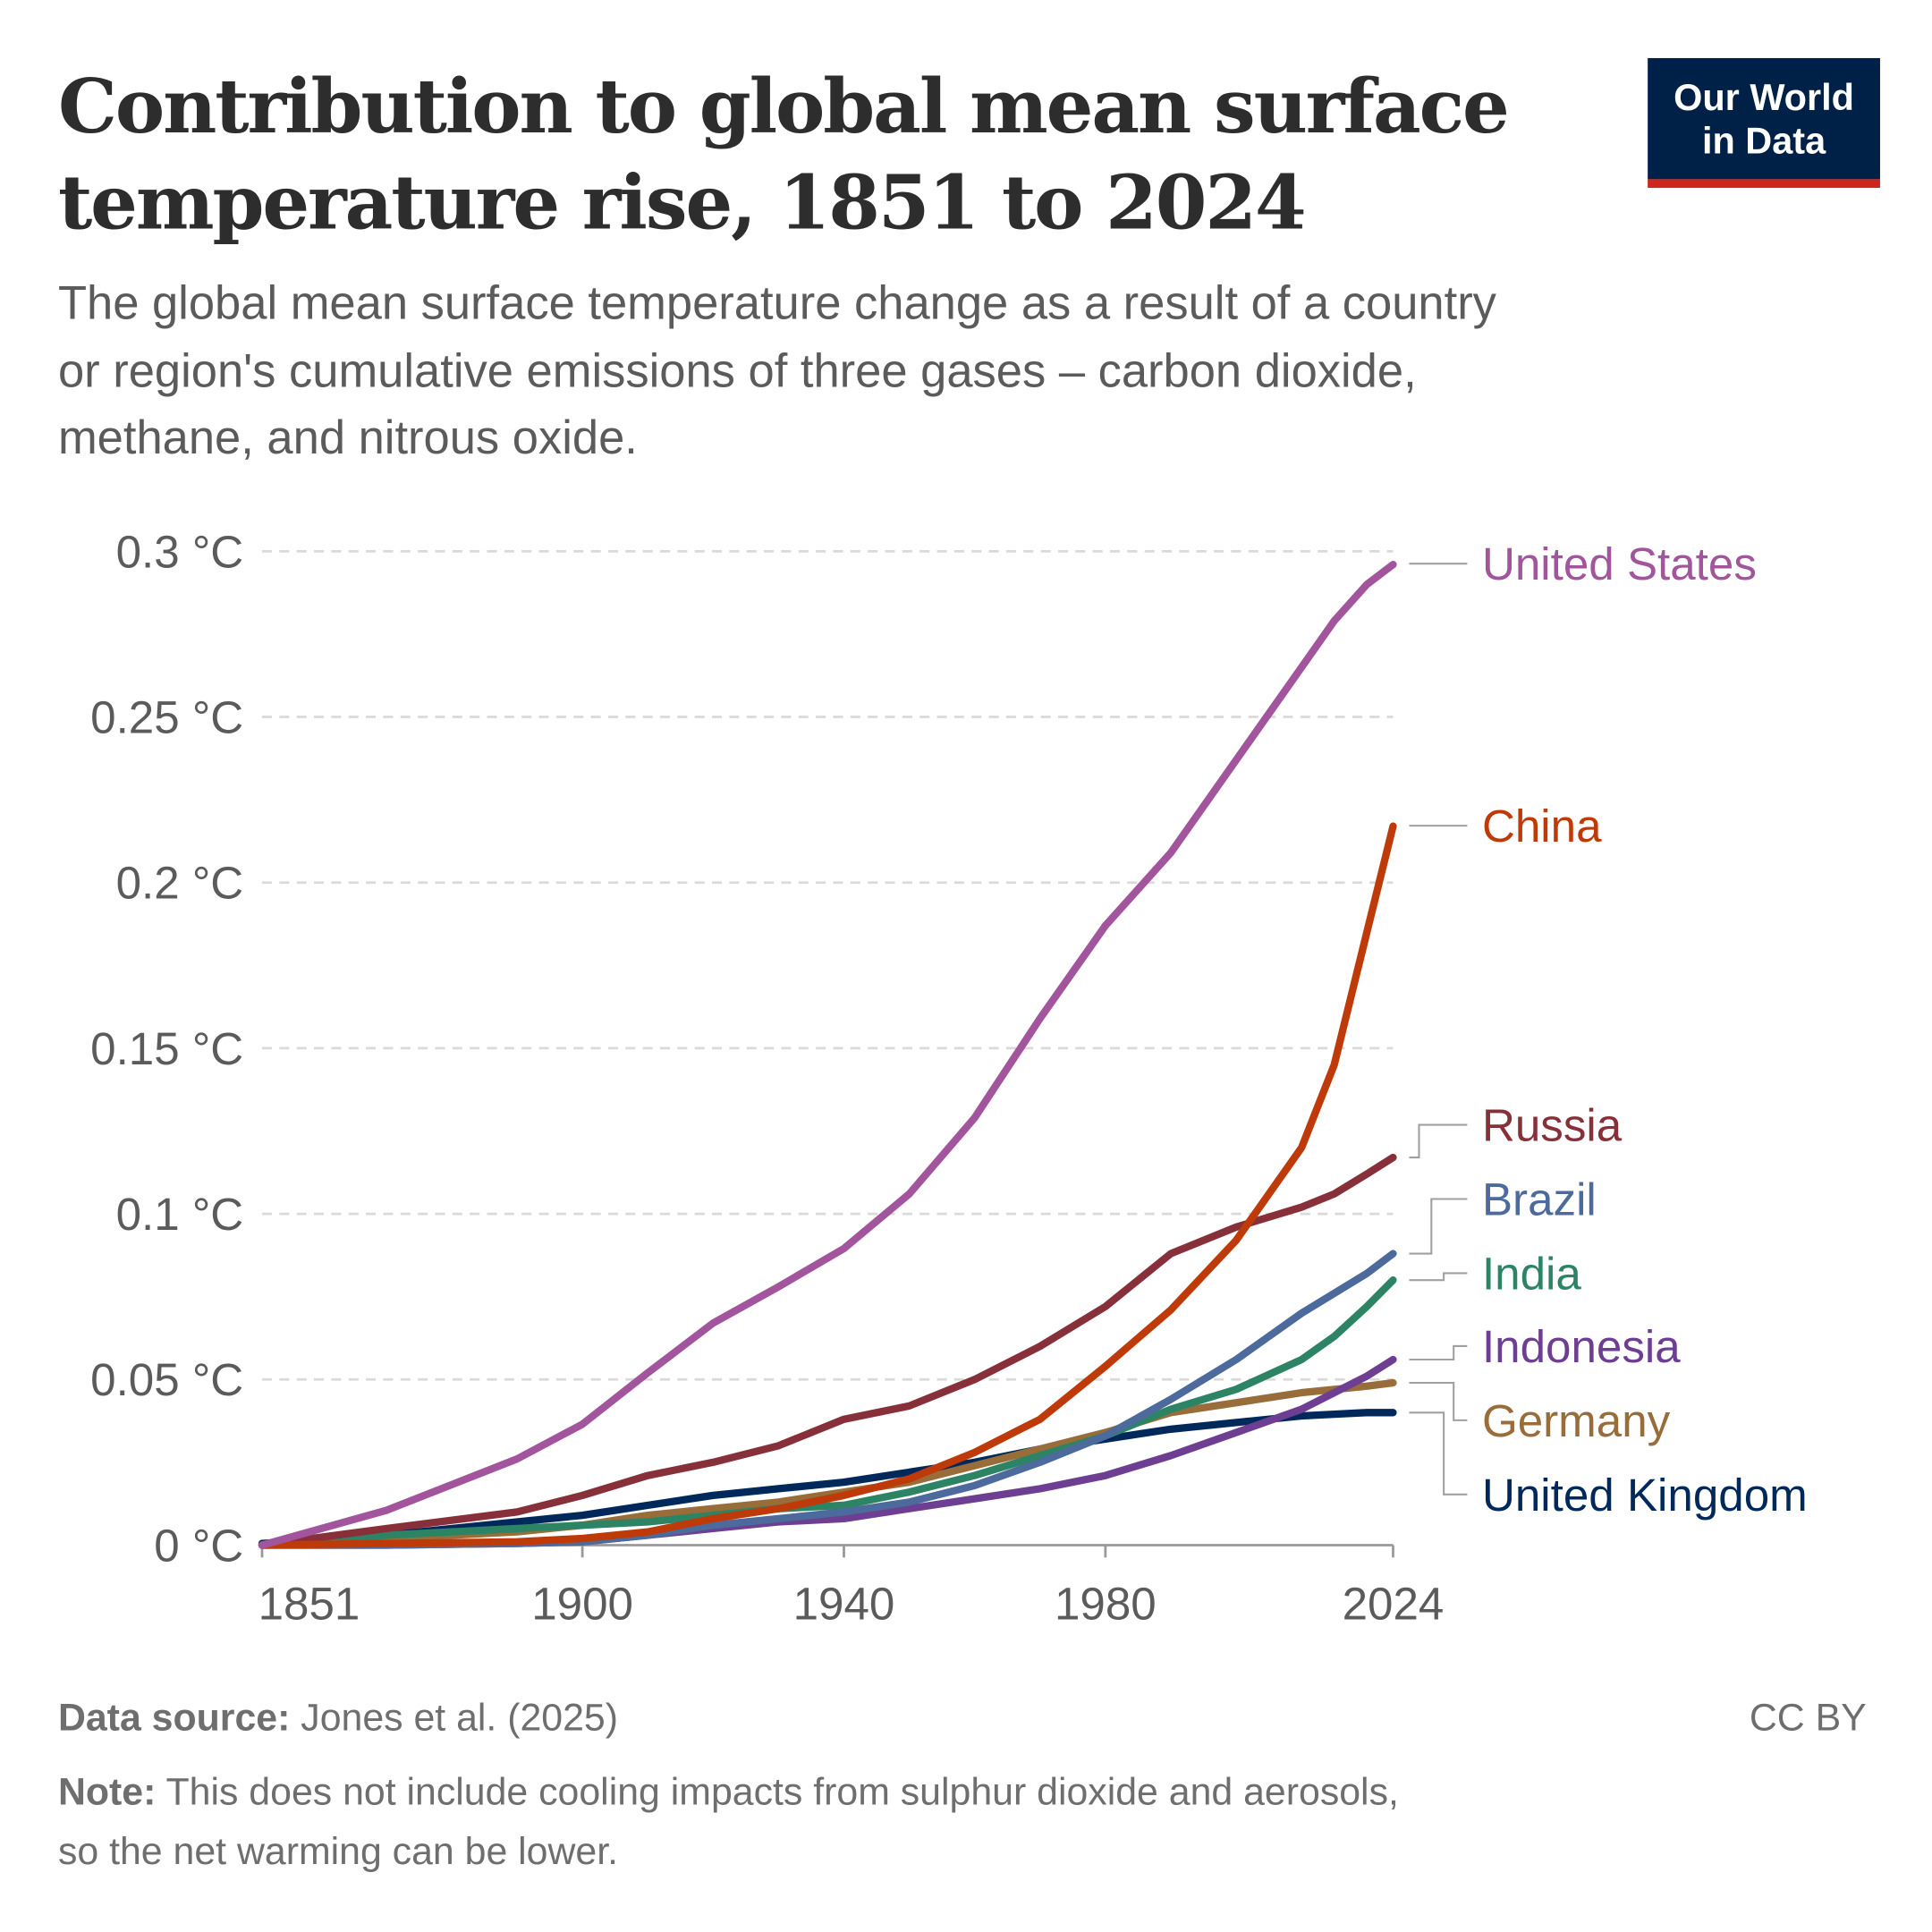  I want to click on series-label: Germany, so click(1576, 1420).